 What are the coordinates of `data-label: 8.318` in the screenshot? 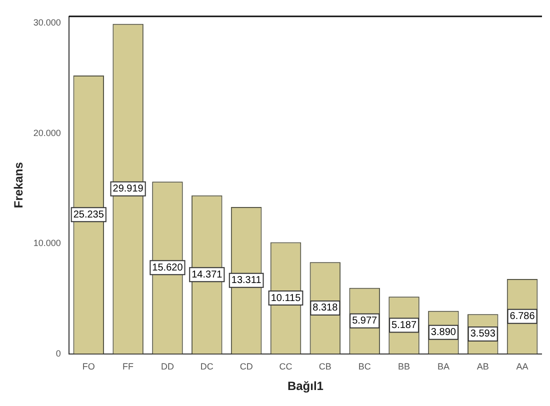 It's located at (325, 308).